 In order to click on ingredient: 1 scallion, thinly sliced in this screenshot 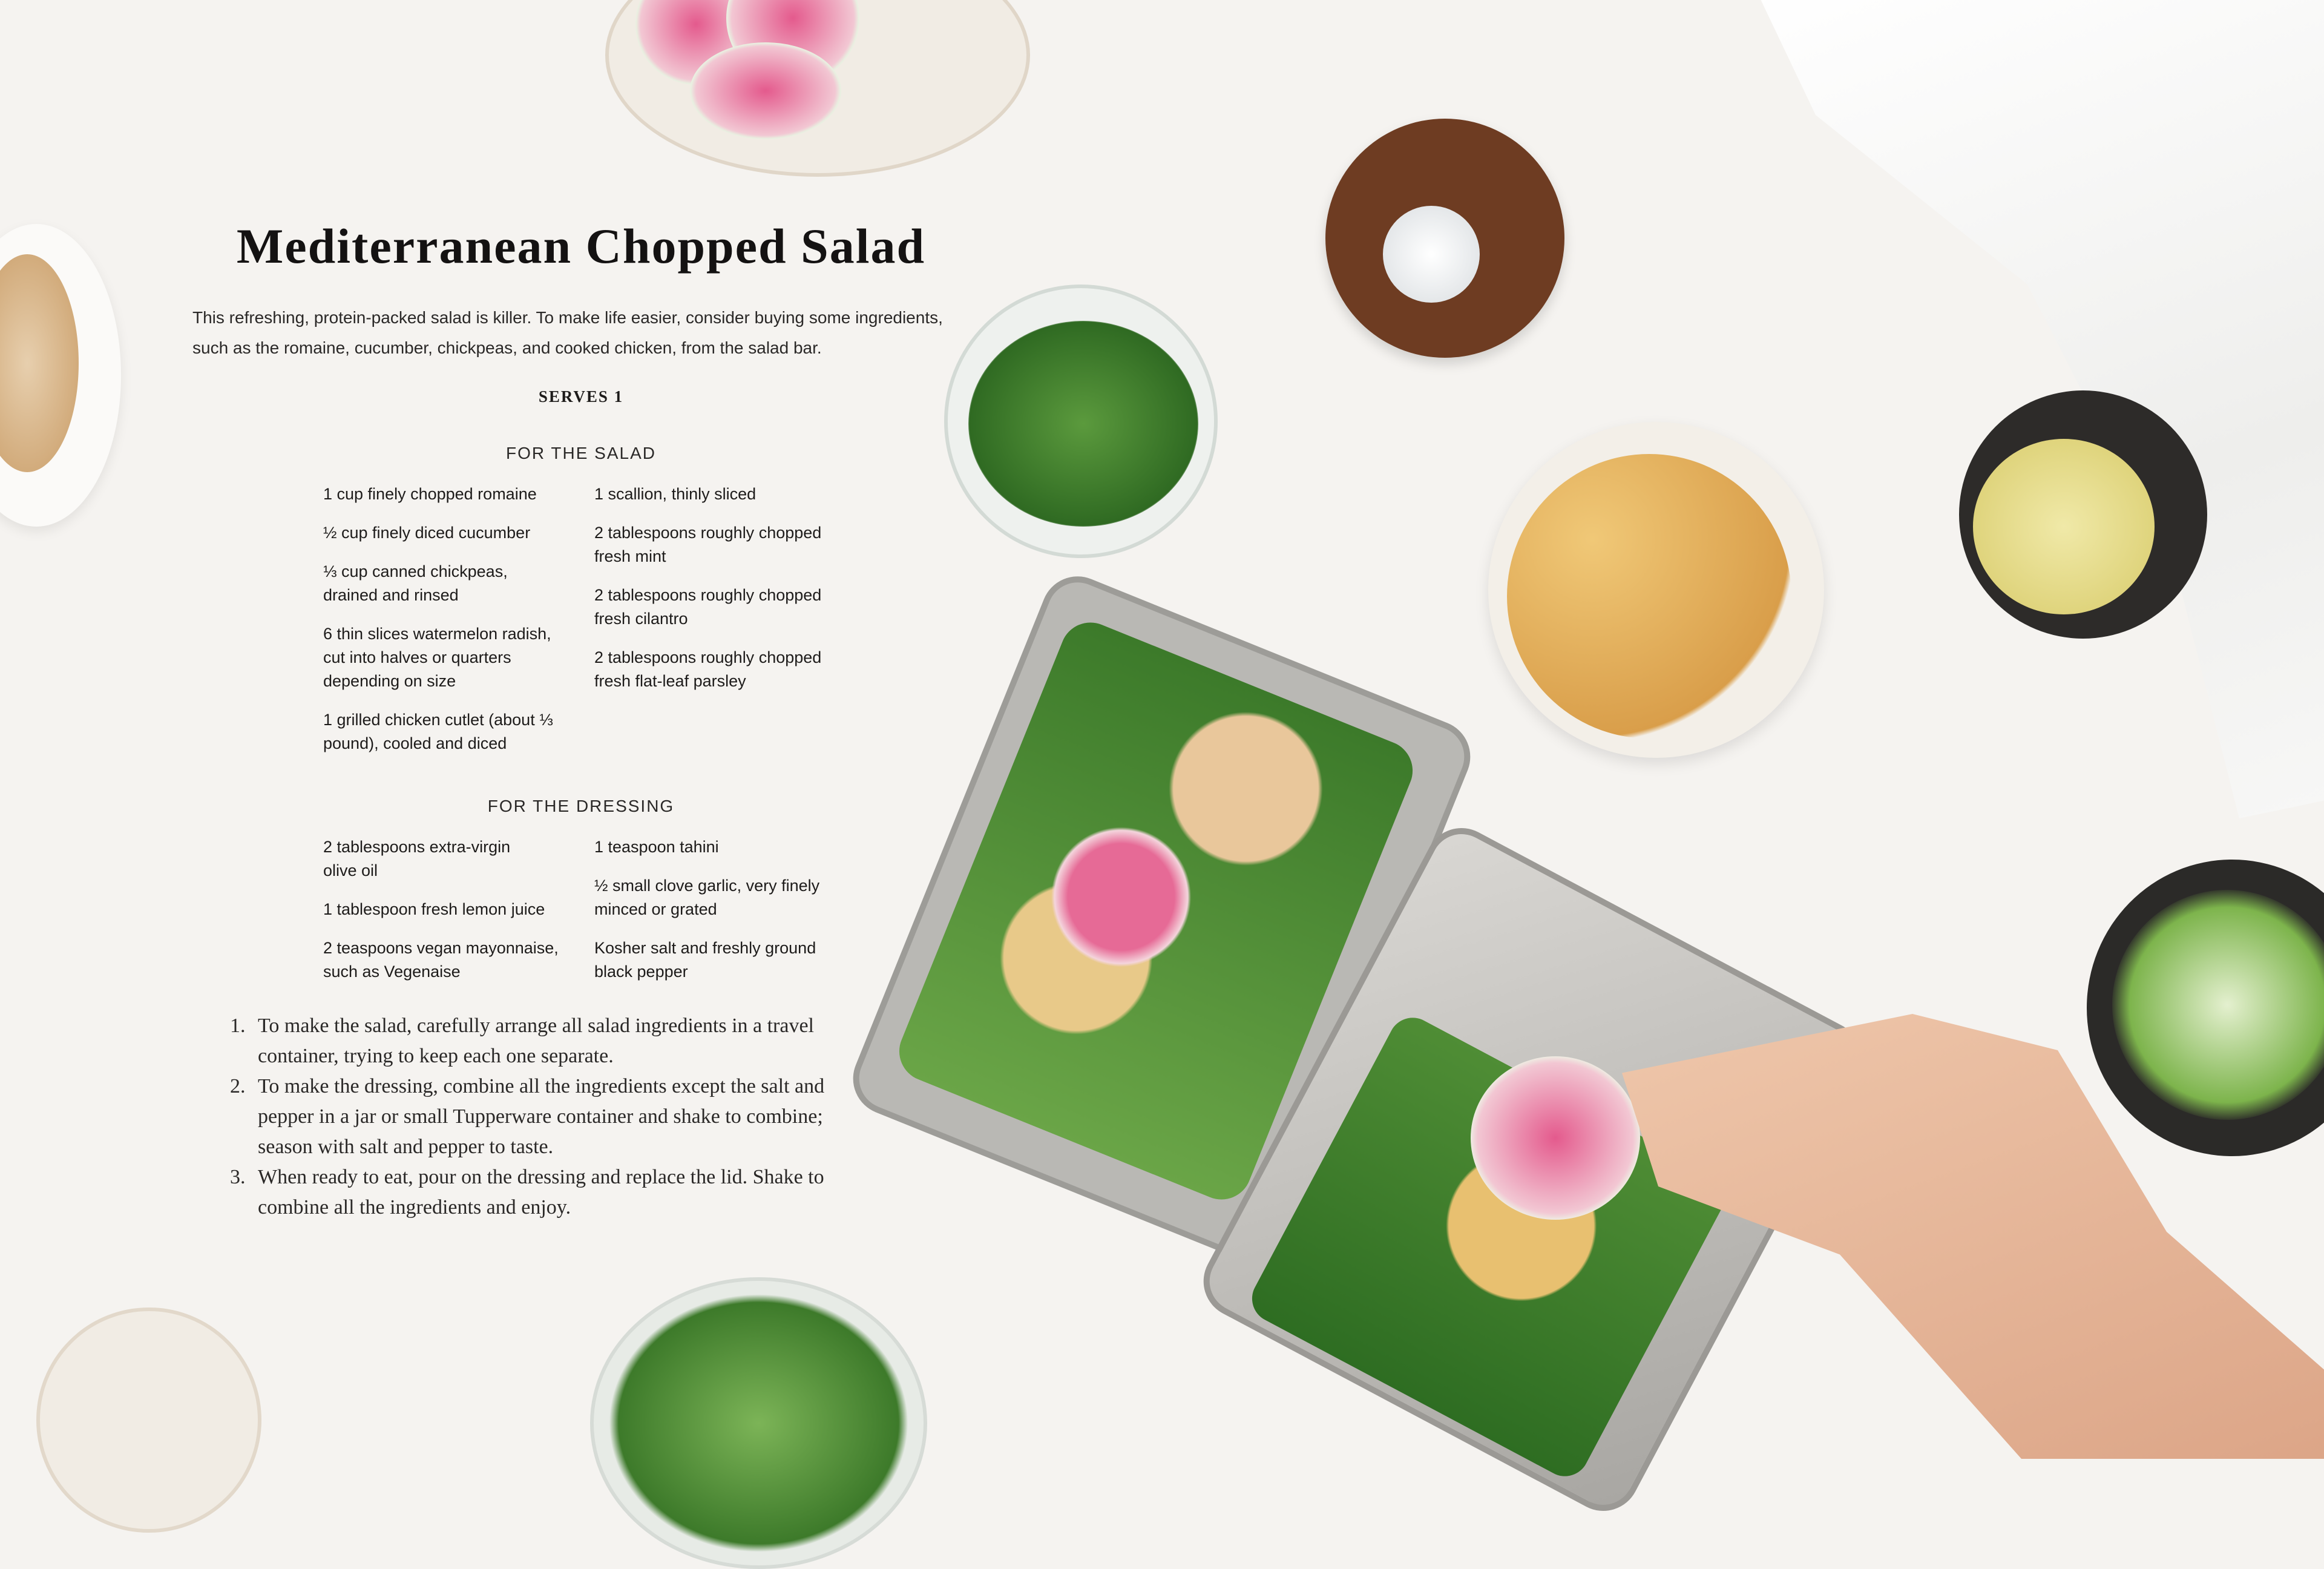, I will do `click(675, 494)`.